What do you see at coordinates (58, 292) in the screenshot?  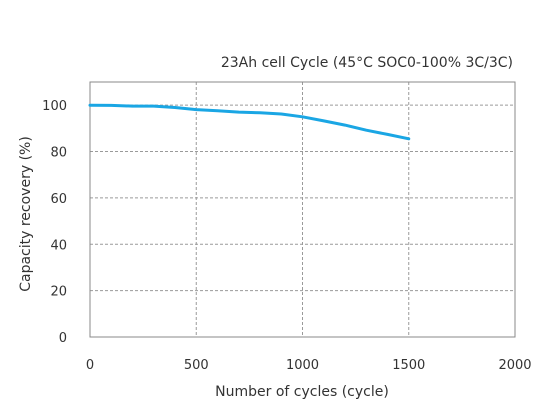 I see `y-tick-label: 20` at bounding box center [58, 292].